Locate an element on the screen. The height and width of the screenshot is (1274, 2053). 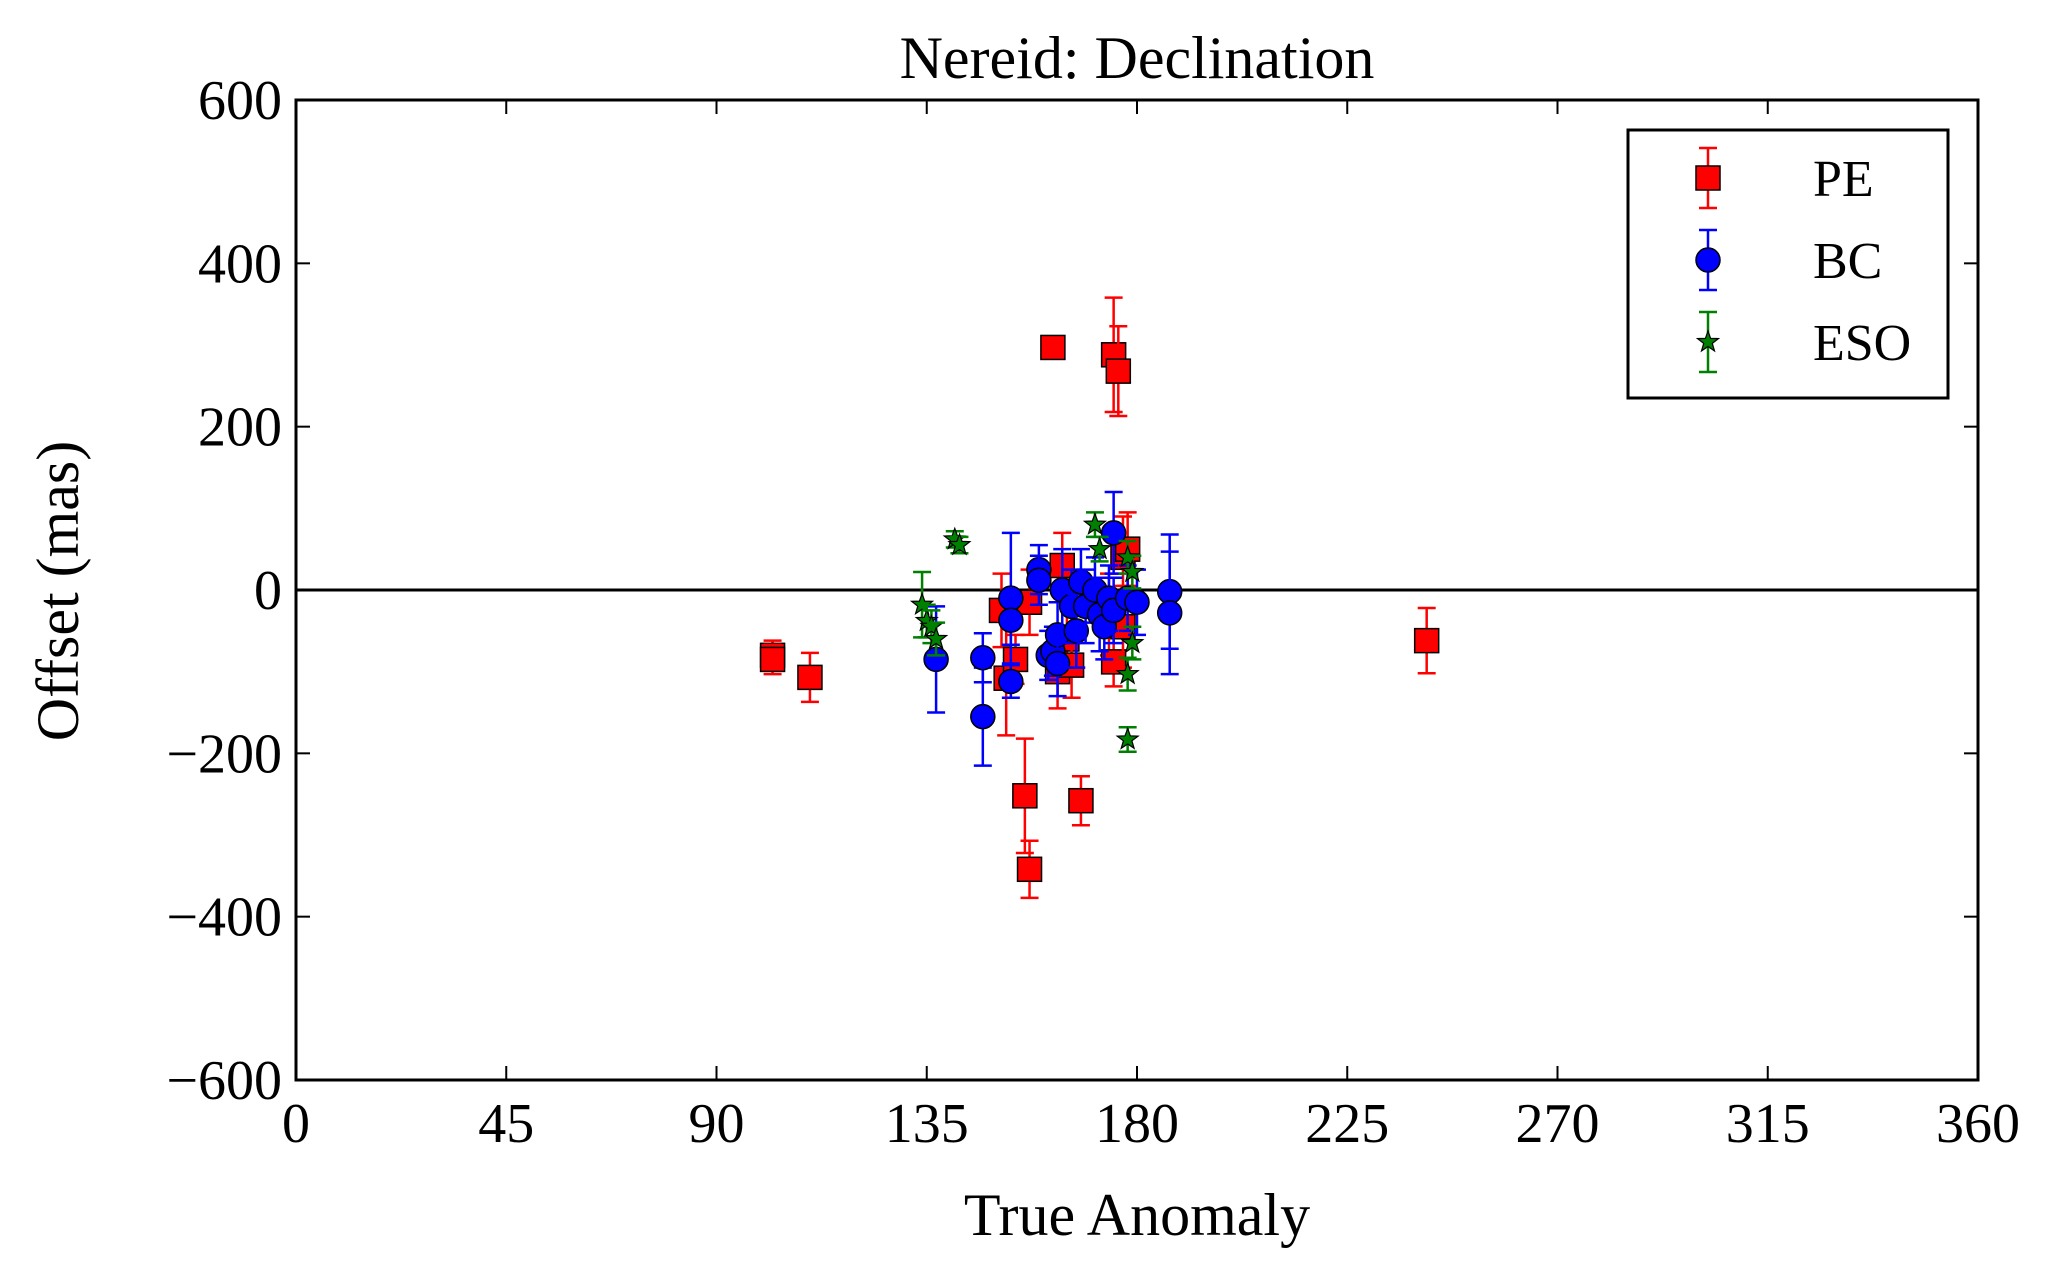
legend-entry-pe: PE is located at coordinates (1784, 178).